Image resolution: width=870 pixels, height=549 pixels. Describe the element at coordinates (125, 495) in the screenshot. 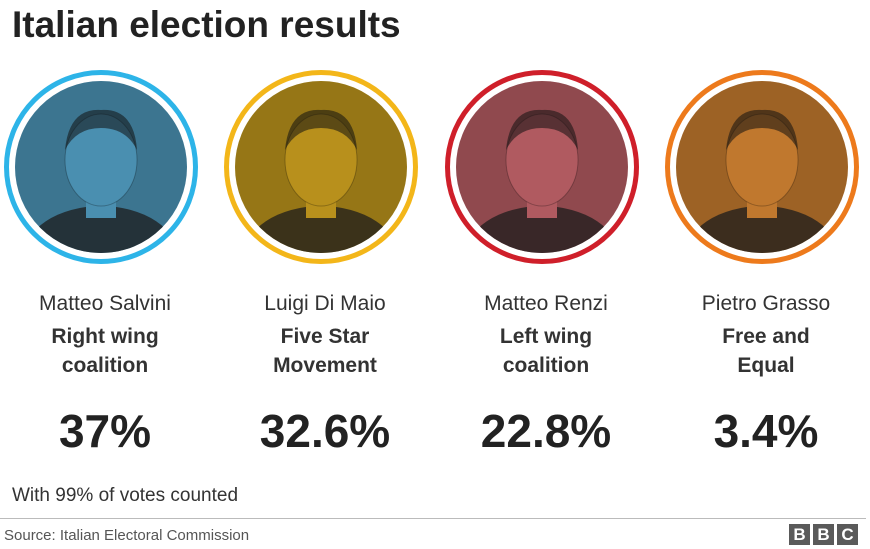

I see `counting-note: With 99% of votes counted` at that location.